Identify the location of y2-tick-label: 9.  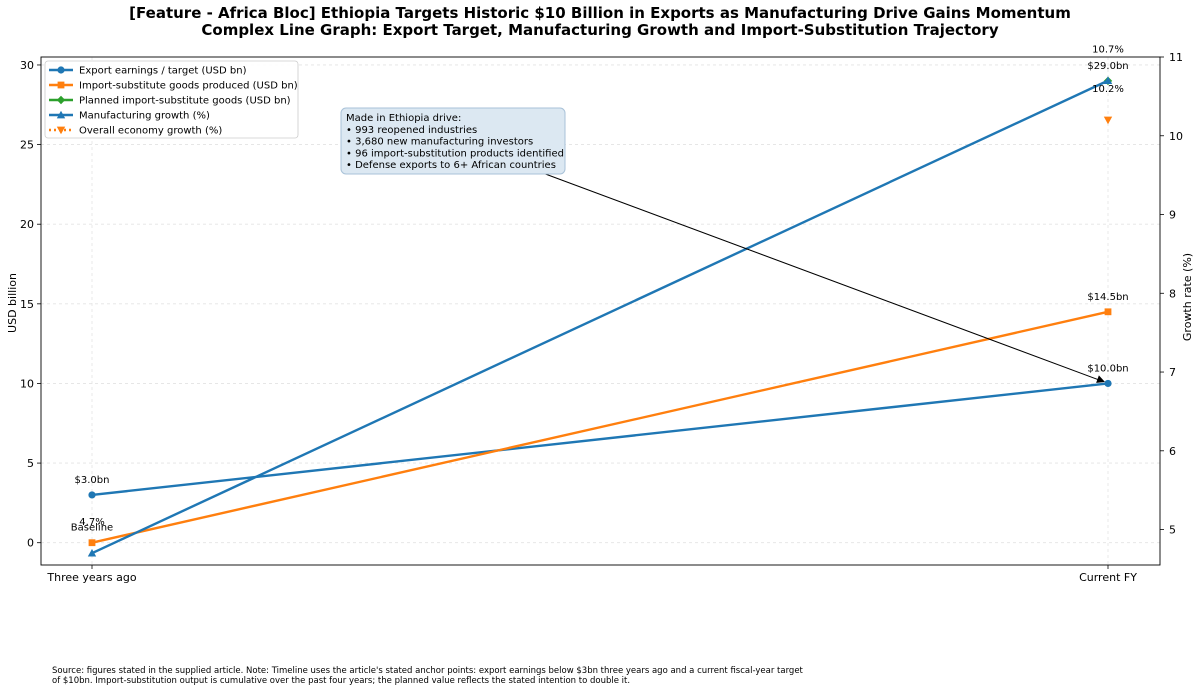
(1172, 215).